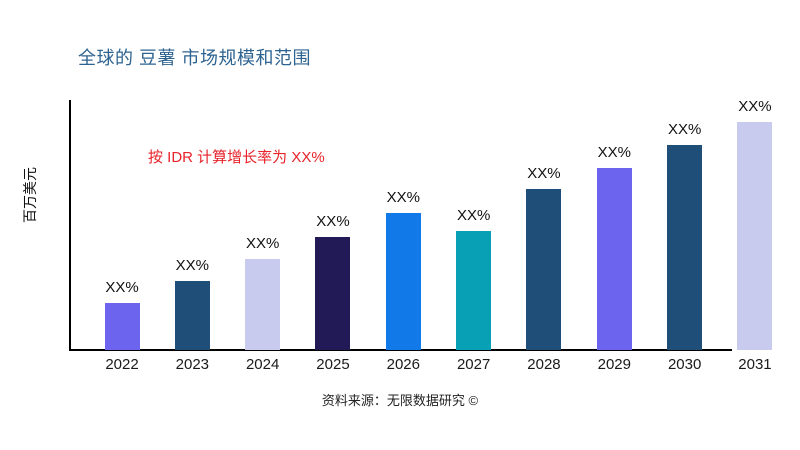  Describe the element at coordinates (333, 364) in the screenshot. I see `x-tick-label: 2025` at that location.